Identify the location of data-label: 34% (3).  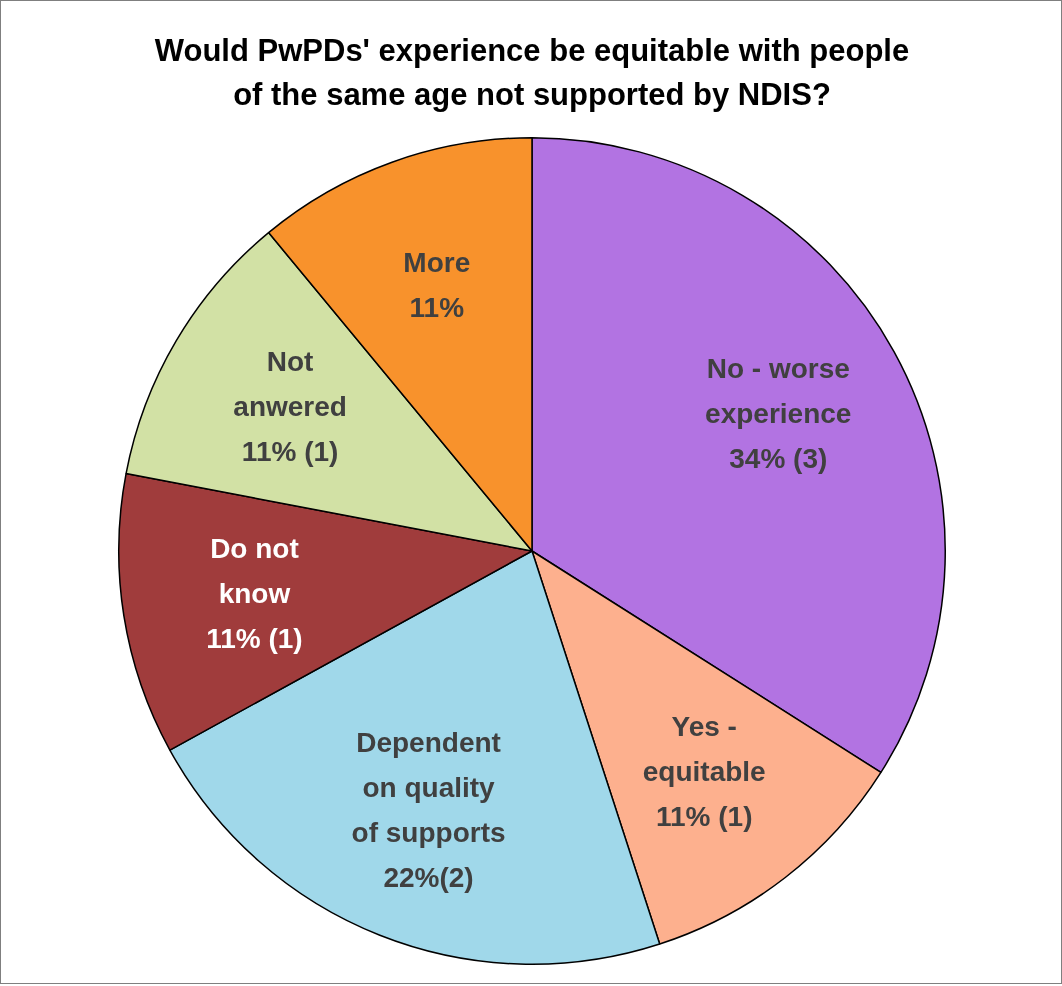
(778, 459).